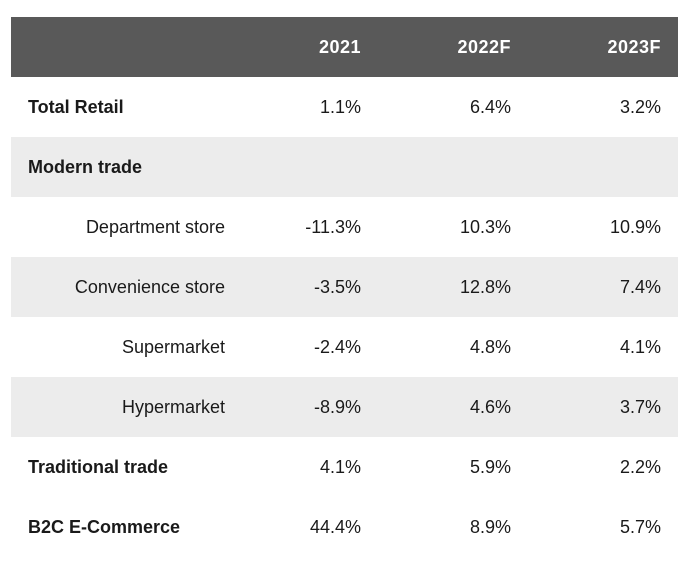 This screenshot has height=562, width=684. I want to click on table-row: B2C E-Commerce 44.4% 8.9% 5.7%, so click(344, 527).